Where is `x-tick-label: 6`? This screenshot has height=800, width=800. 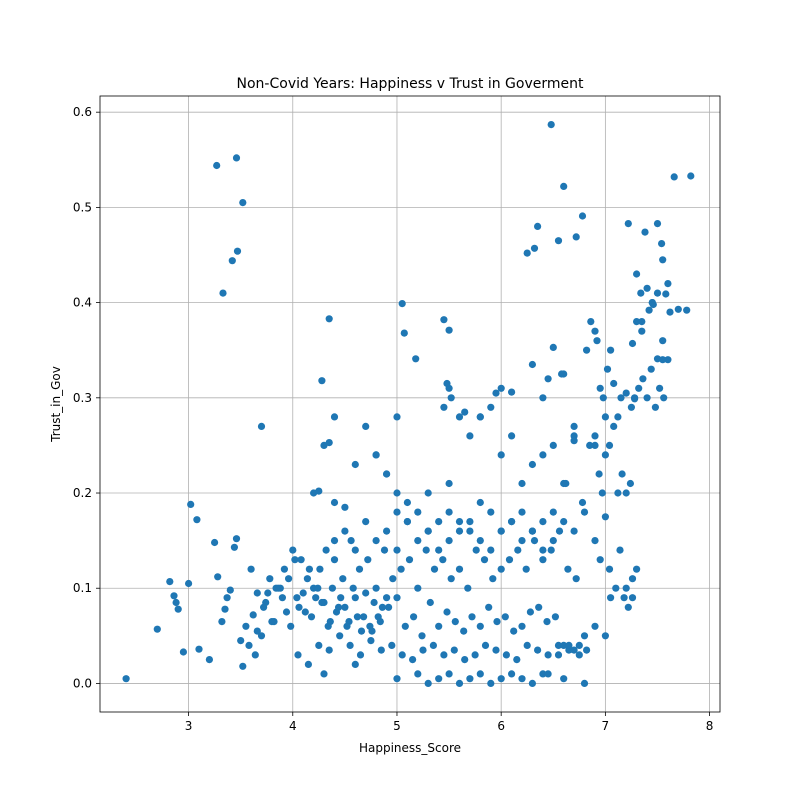
x-tick-label: 6 is located at coordinates (501, 726).